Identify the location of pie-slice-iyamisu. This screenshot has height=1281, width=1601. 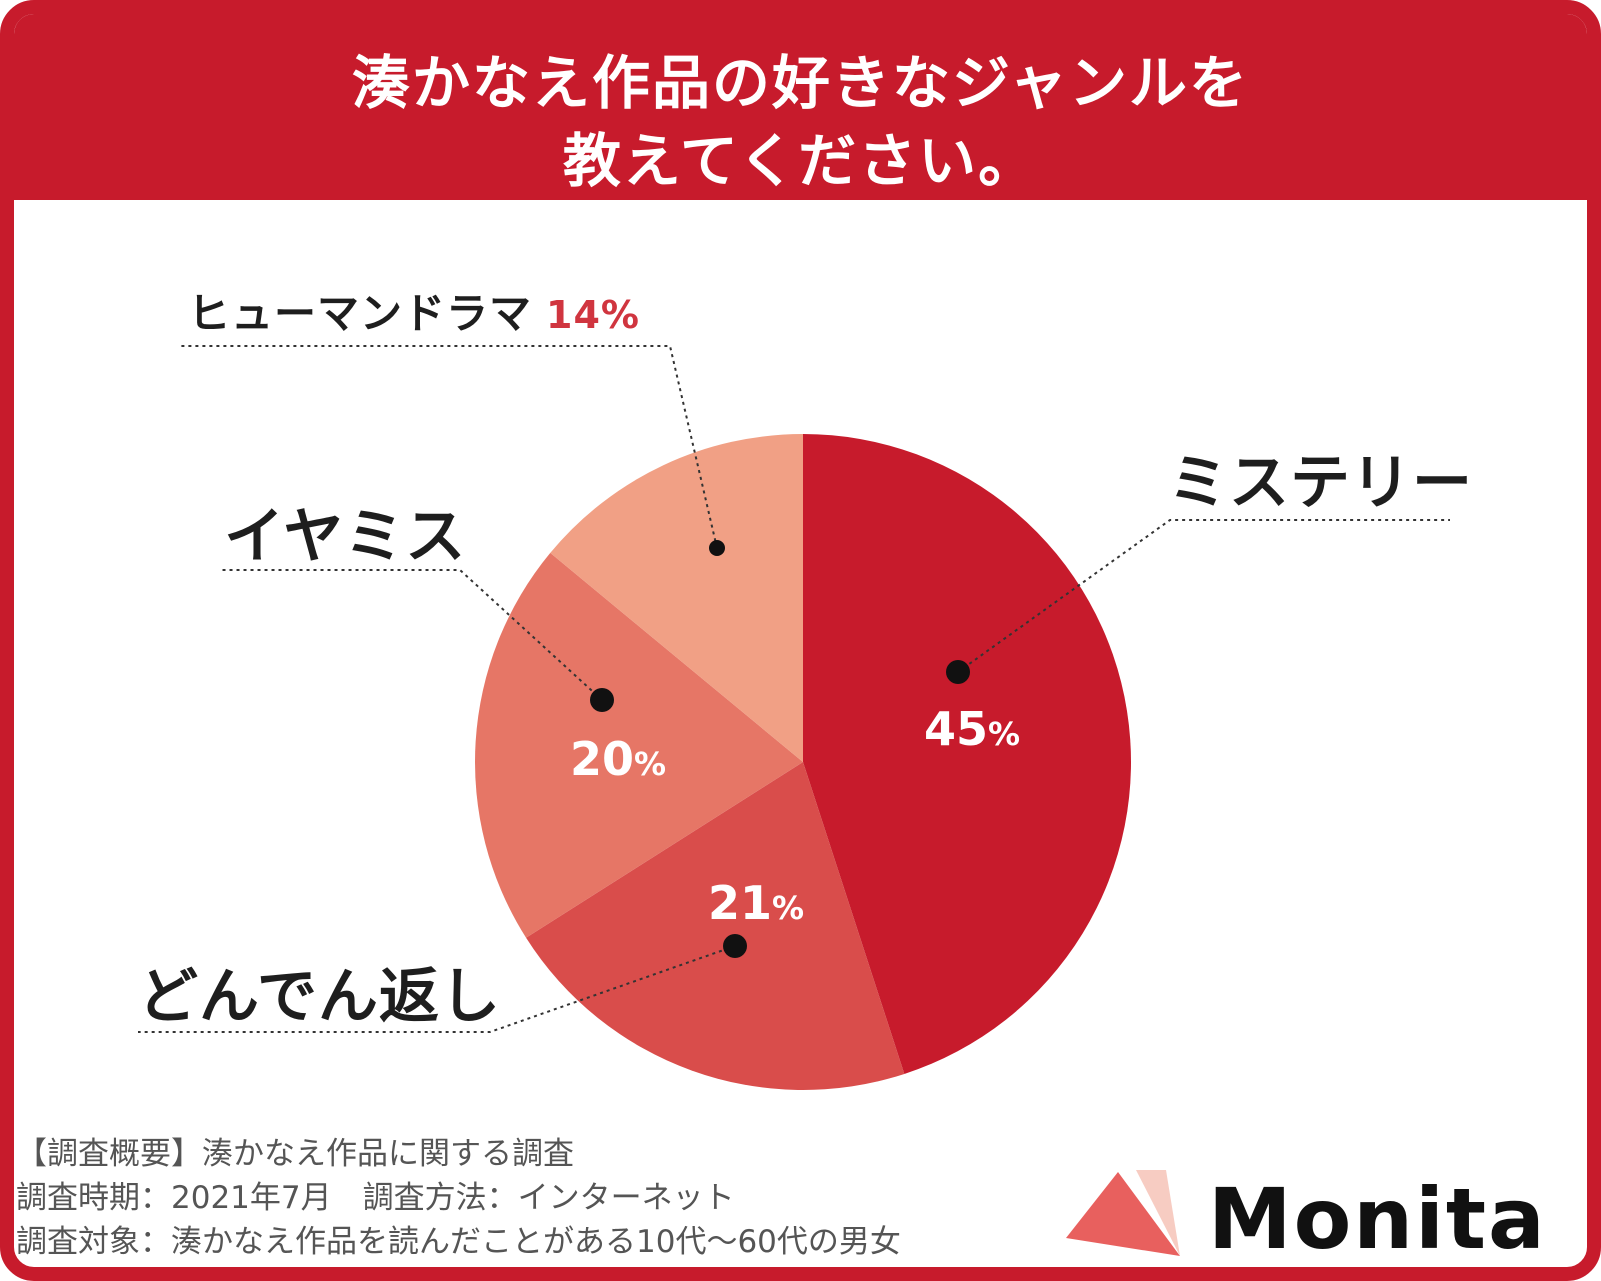
(638, 745).